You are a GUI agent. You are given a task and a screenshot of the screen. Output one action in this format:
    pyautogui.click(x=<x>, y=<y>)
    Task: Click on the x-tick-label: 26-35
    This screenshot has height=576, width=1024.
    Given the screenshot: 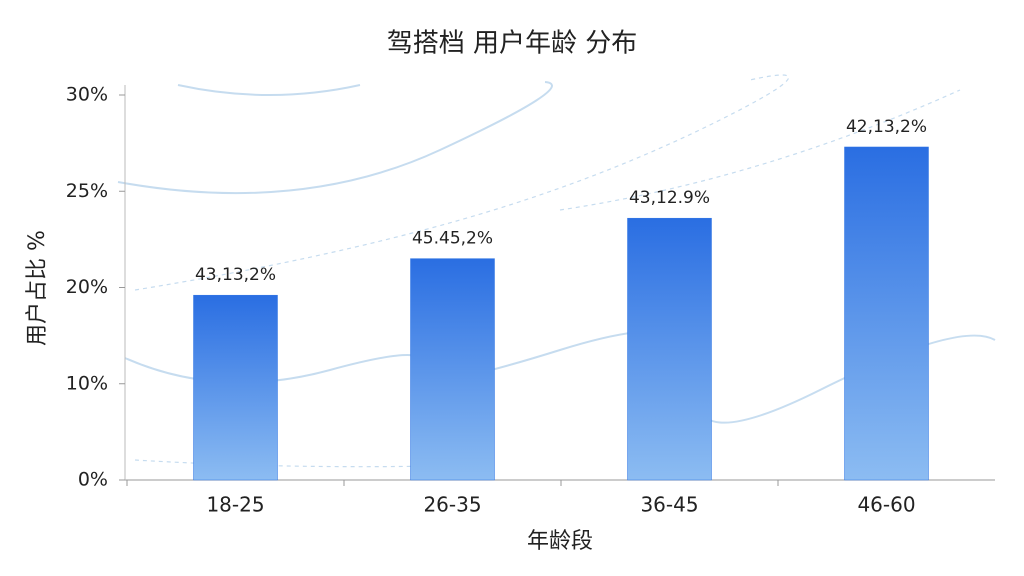 What is the action you would take?
    pyautogui.click(x=452, y=505)
    